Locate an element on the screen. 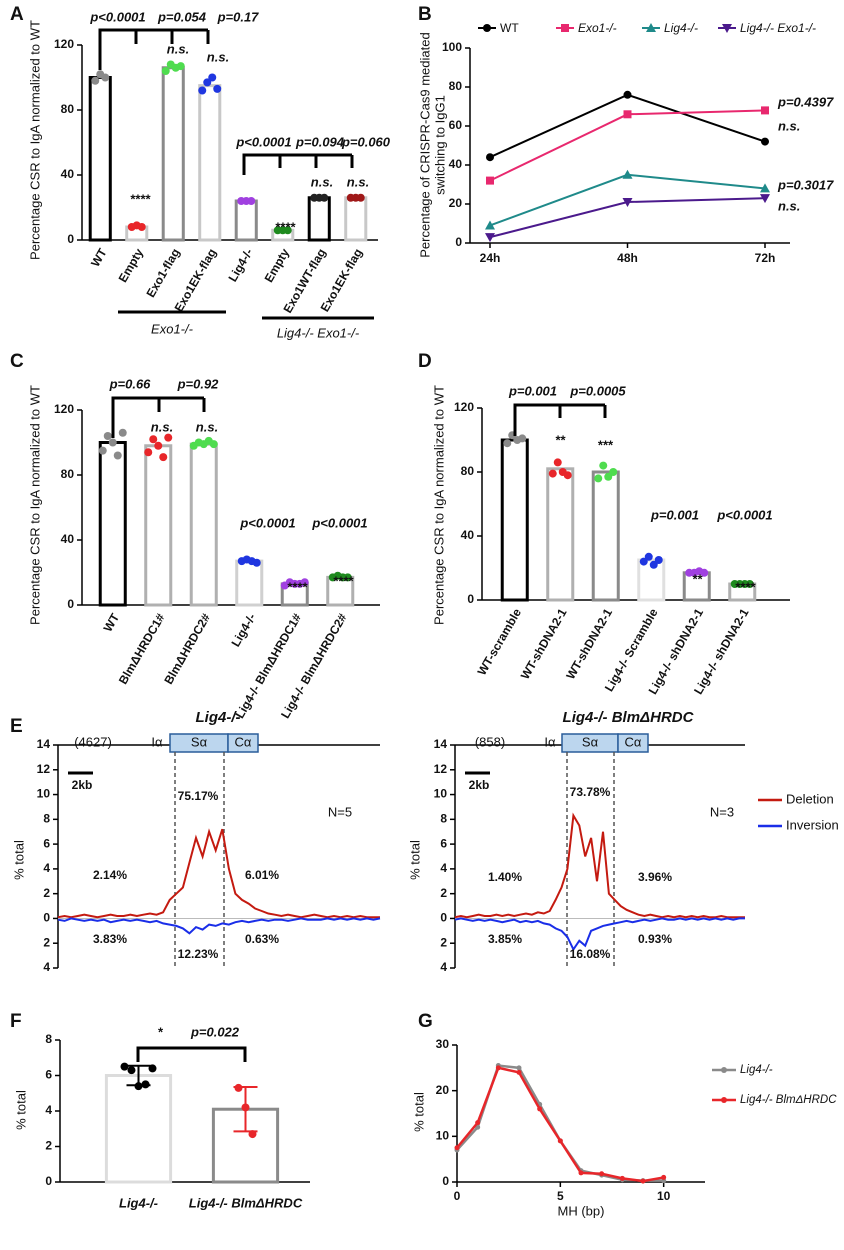 The height and width of the screenshot is (1250, 844). legend-label: Lig4-/- Exo1-/- is located at coordinates (778, 28).